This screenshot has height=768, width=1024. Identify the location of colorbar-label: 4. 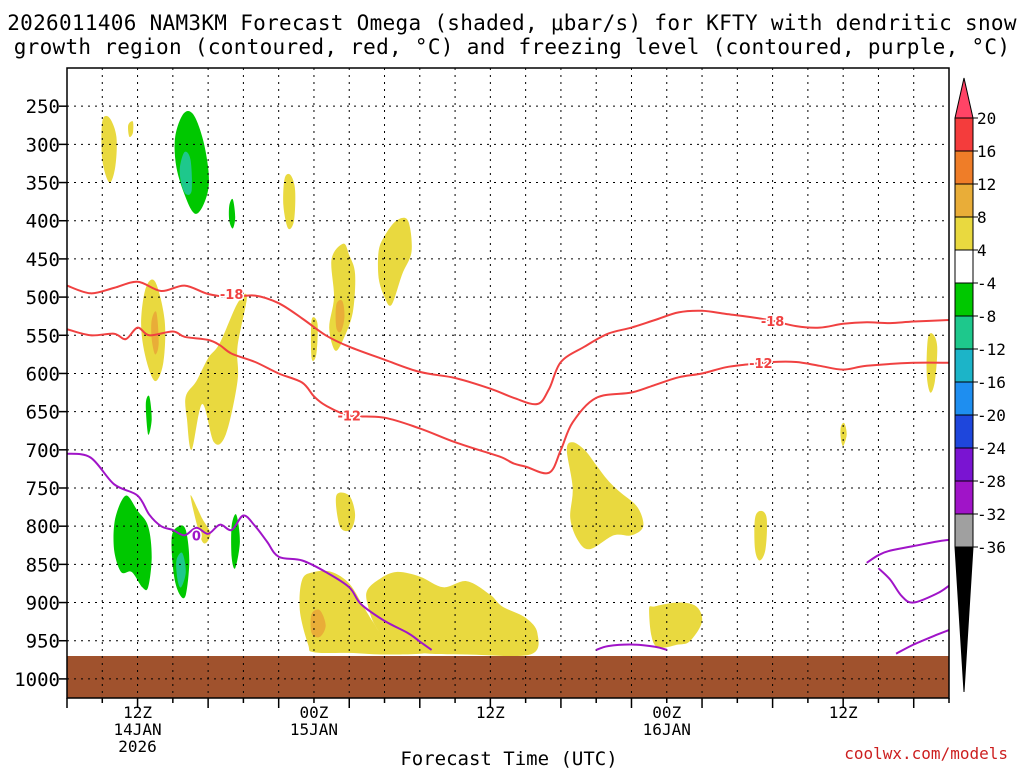
(982, 250).